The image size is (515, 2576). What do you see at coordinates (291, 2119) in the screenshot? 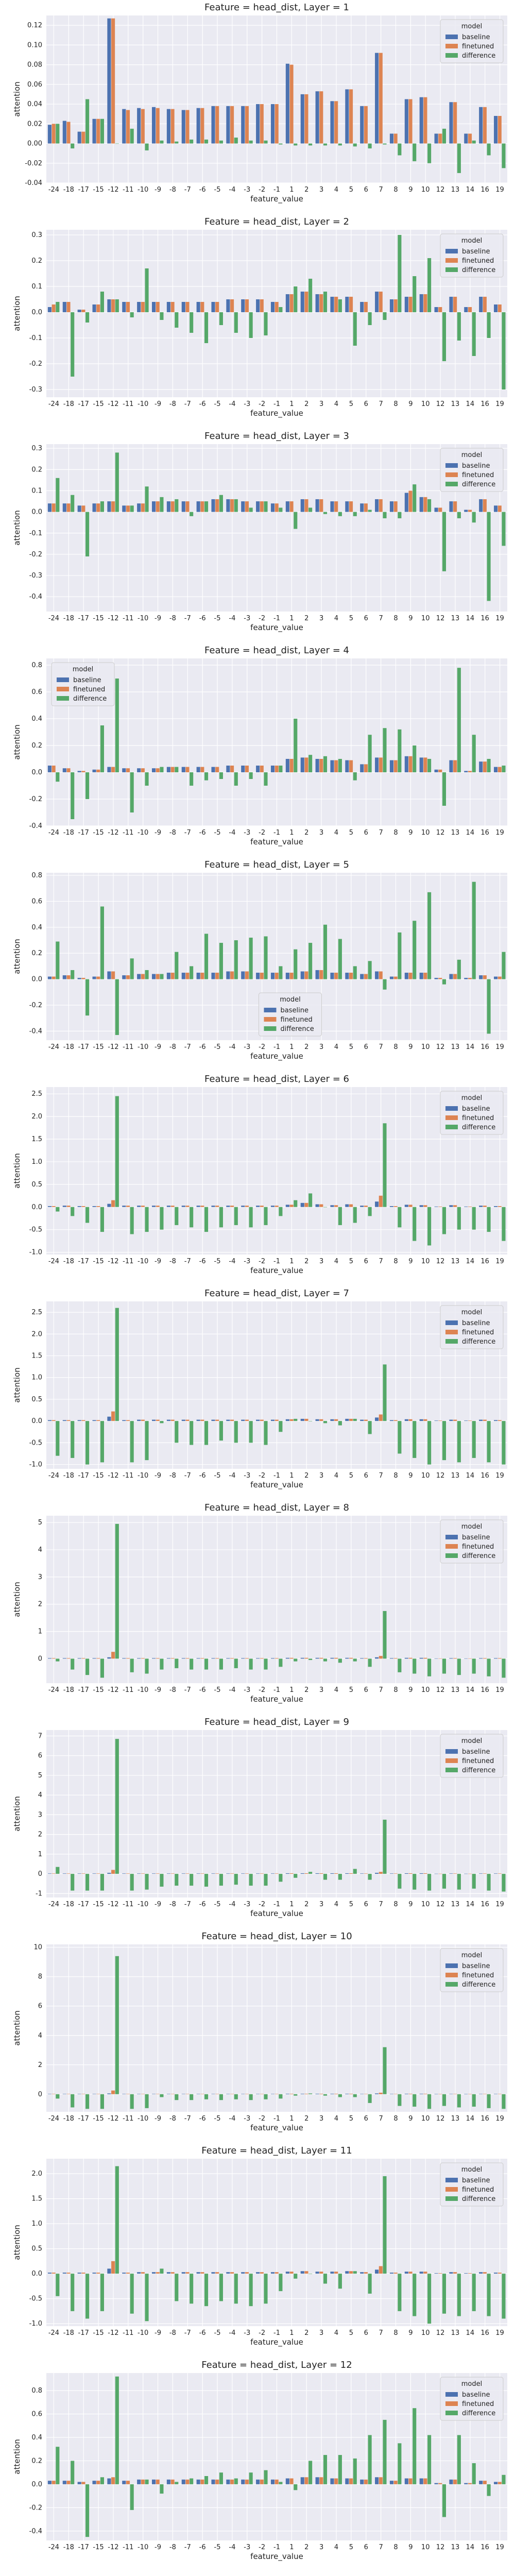
I see `x-tick-label: 1` at bounding box center [291, 2119].